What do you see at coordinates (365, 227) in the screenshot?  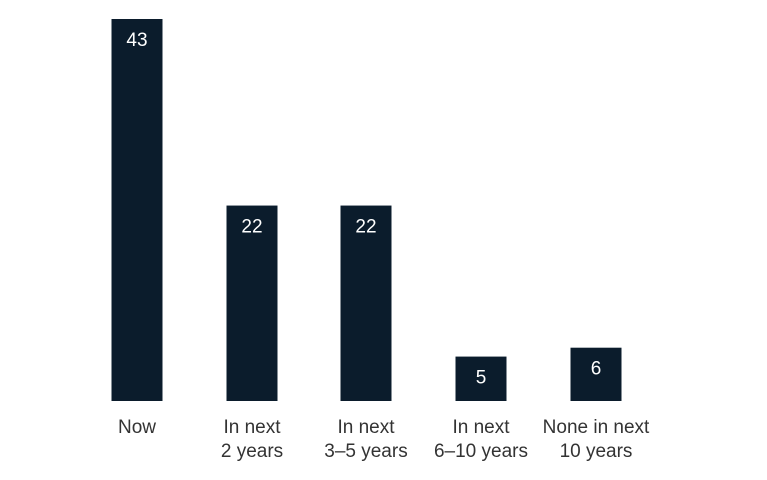 I see `value-label-2: 22` at bounding box center [365, 227].